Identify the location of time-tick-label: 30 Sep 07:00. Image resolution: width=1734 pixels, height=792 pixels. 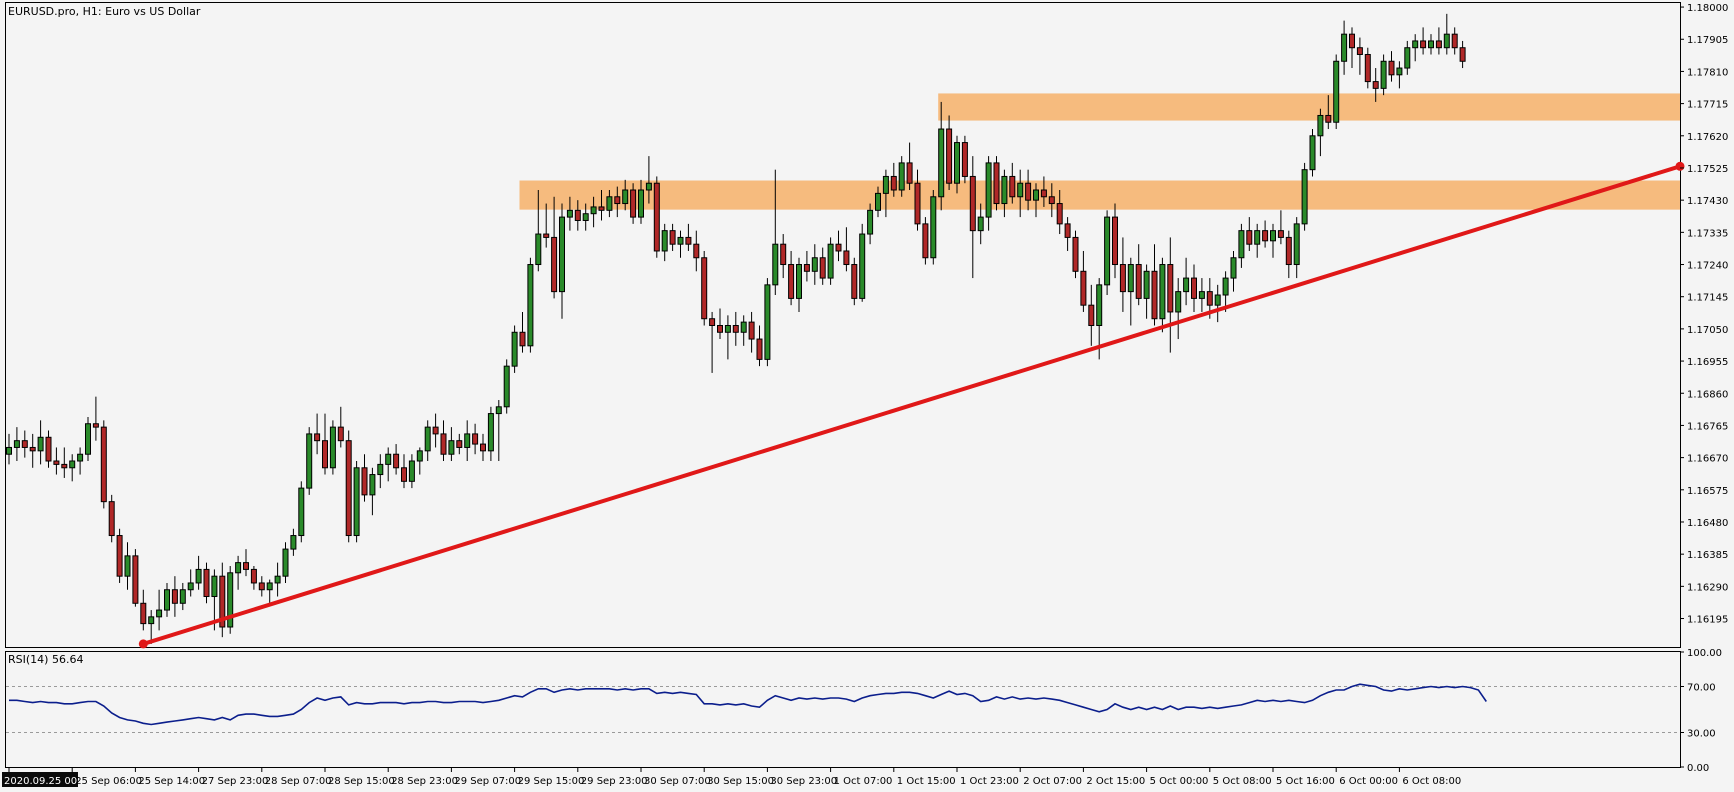
(677, 781).